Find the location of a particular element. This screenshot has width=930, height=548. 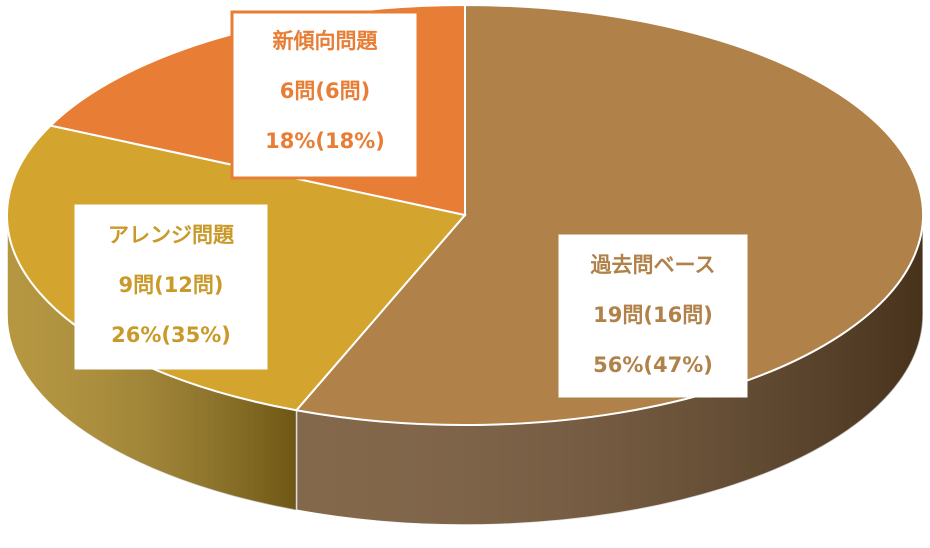

category-label: アレンジ問題 is located at coordinates (171, 235).